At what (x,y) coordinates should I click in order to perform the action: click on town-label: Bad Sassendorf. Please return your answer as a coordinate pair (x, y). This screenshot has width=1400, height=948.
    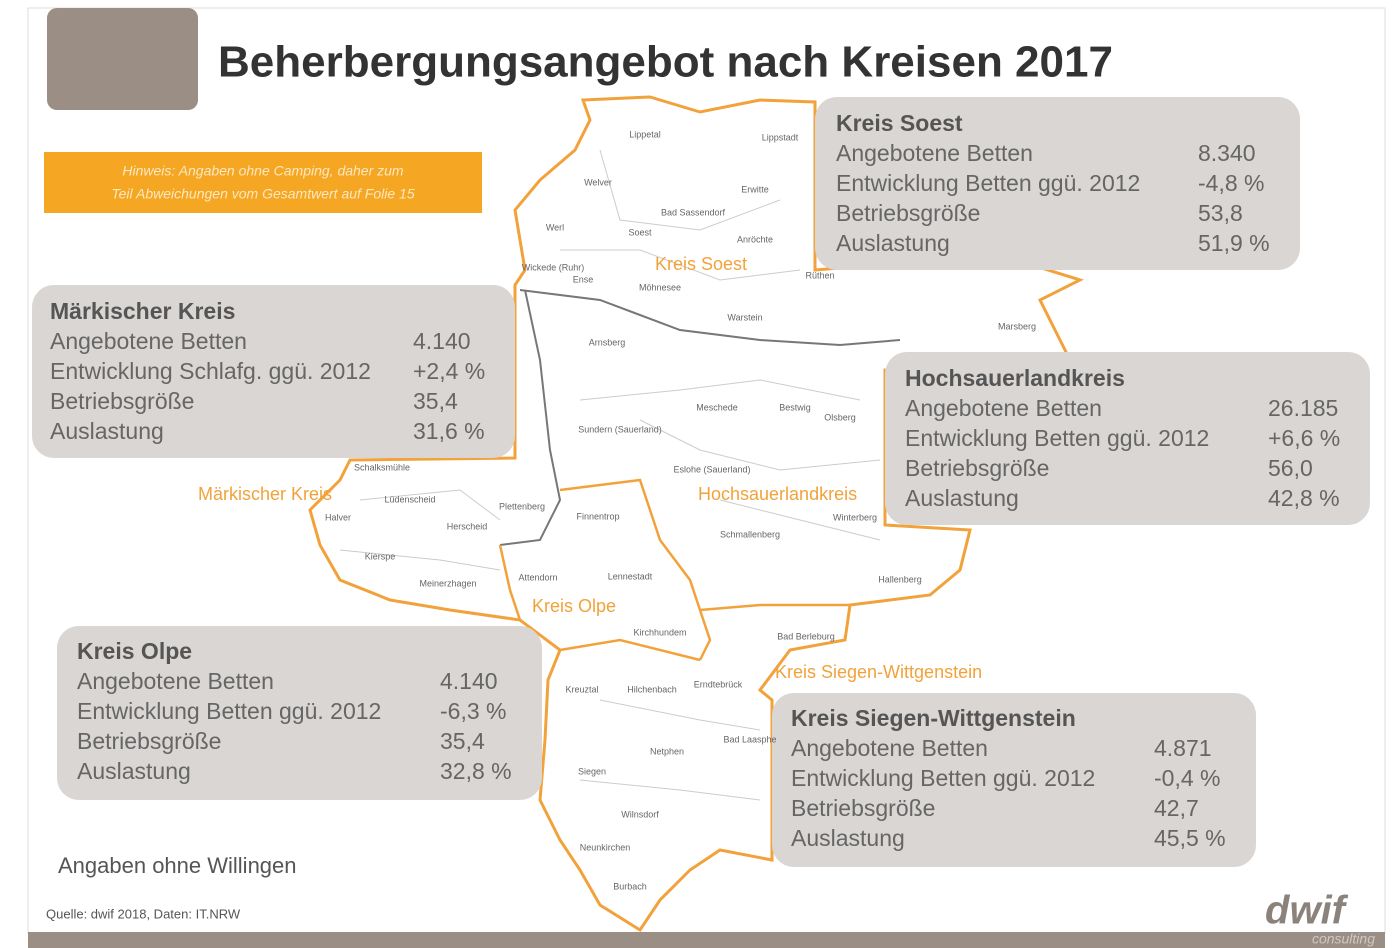
    Looking at the image, I should click on (693, 212).